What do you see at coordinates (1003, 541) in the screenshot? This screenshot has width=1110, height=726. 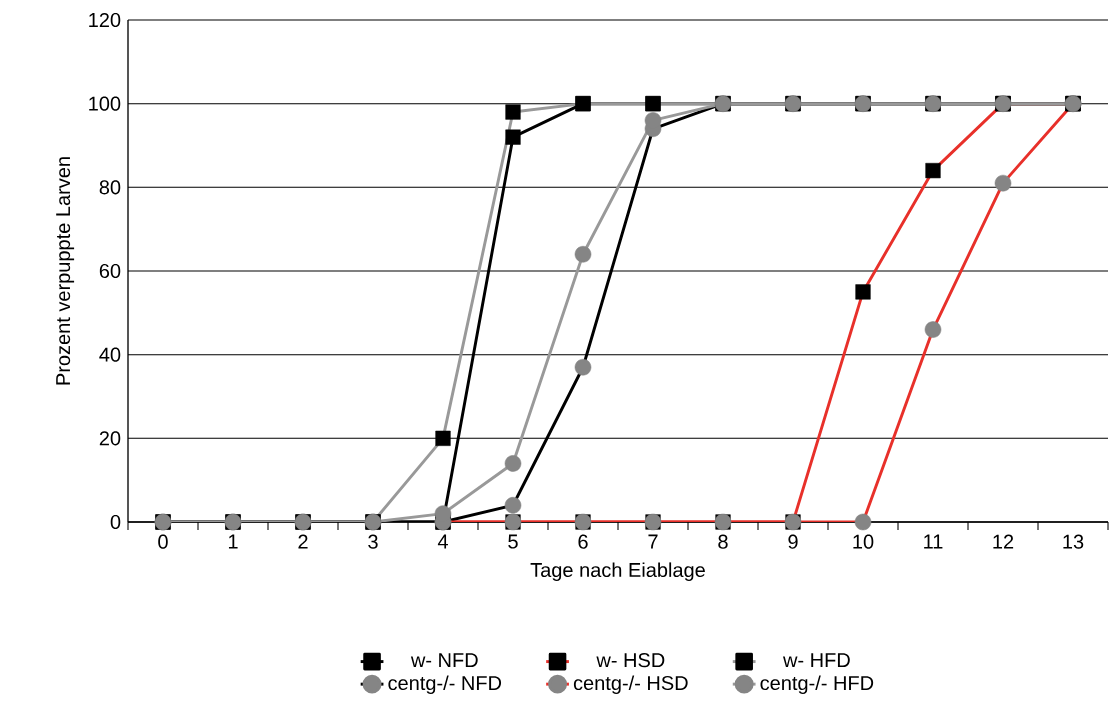 I see `x-tick-label: 12` at bounding box center [1003, 541].